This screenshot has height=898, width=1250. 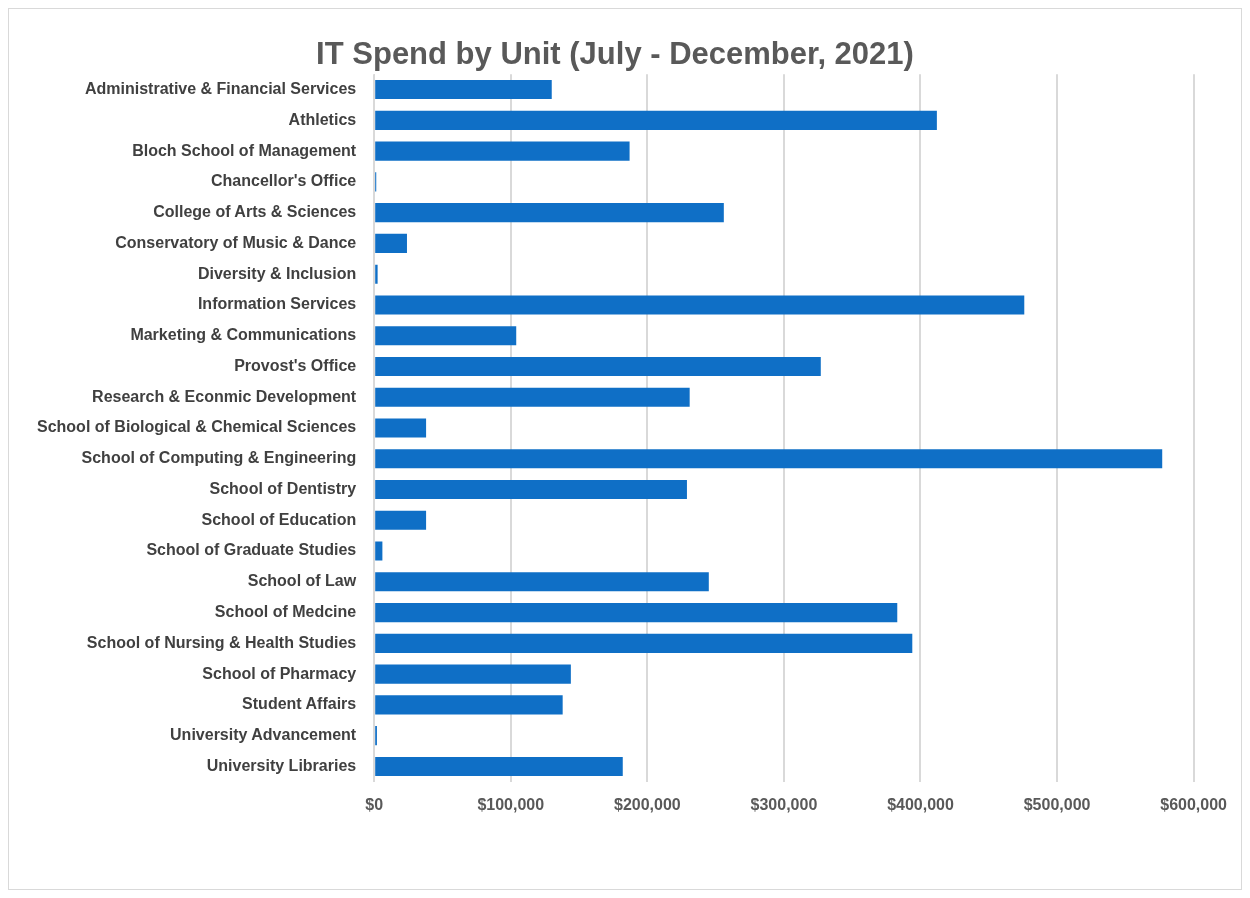 I want to click on y-tick-label: School of Biological & Chemical Sciences, so click(x=196, y=427).